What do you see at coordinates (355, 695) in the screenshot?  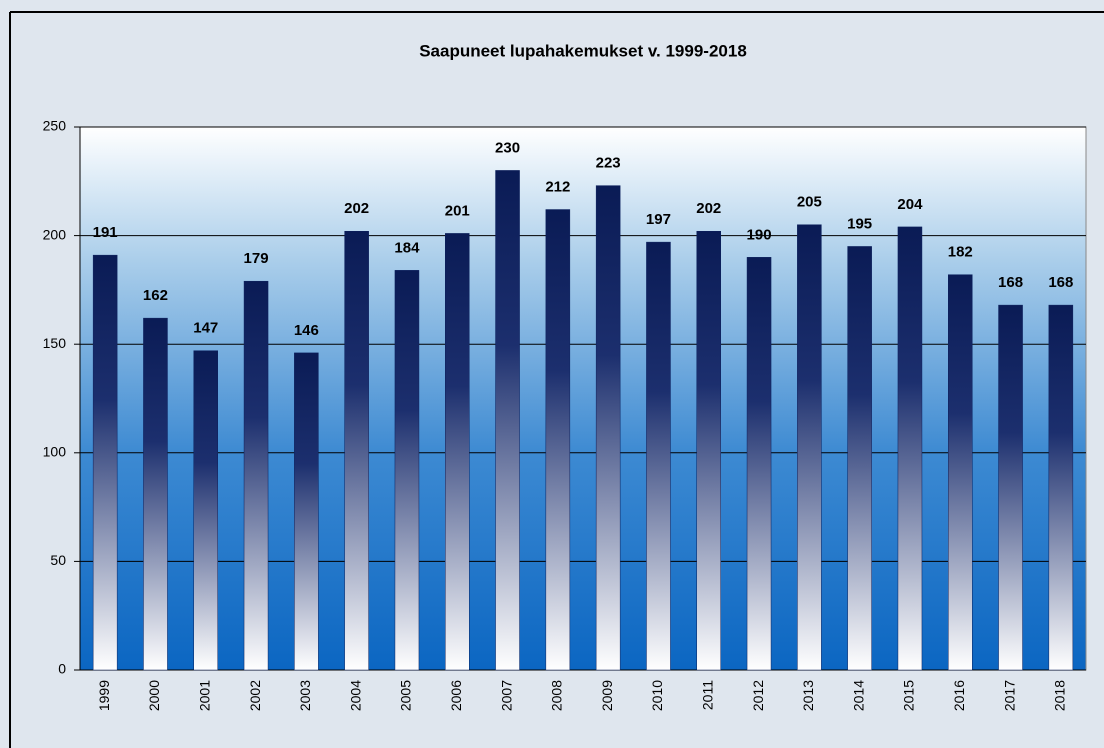 I see `x-tick-label: 2004` at bounding box center [355, 695].